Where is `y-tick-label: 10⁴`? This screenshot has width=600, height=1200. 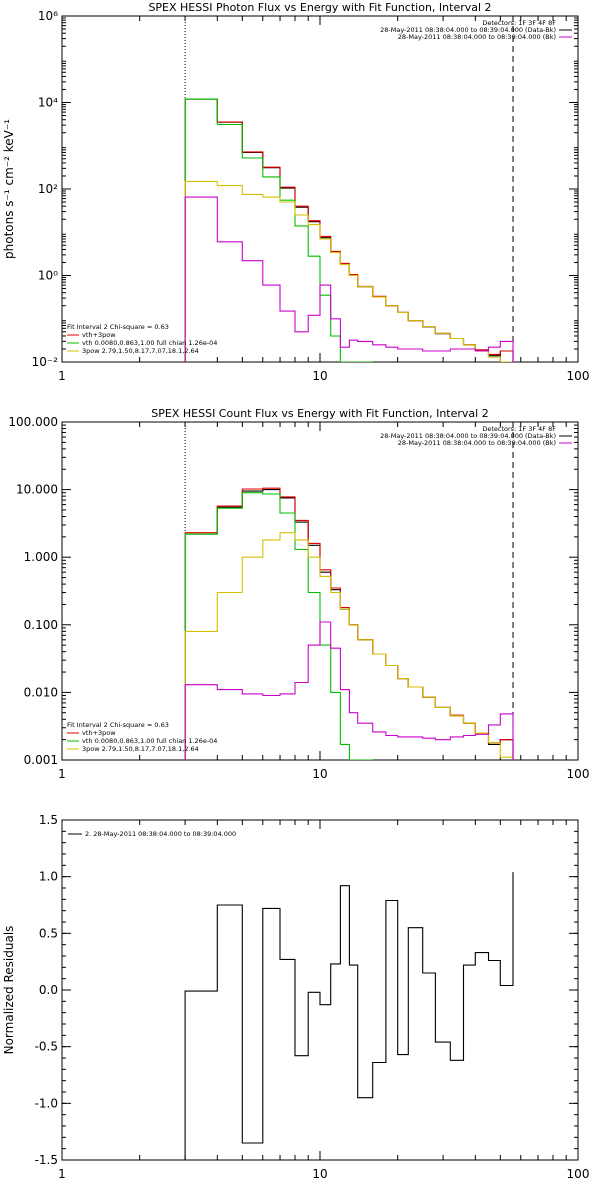 y-tick-label: 10⁴ is located at coordinates (48, 103).